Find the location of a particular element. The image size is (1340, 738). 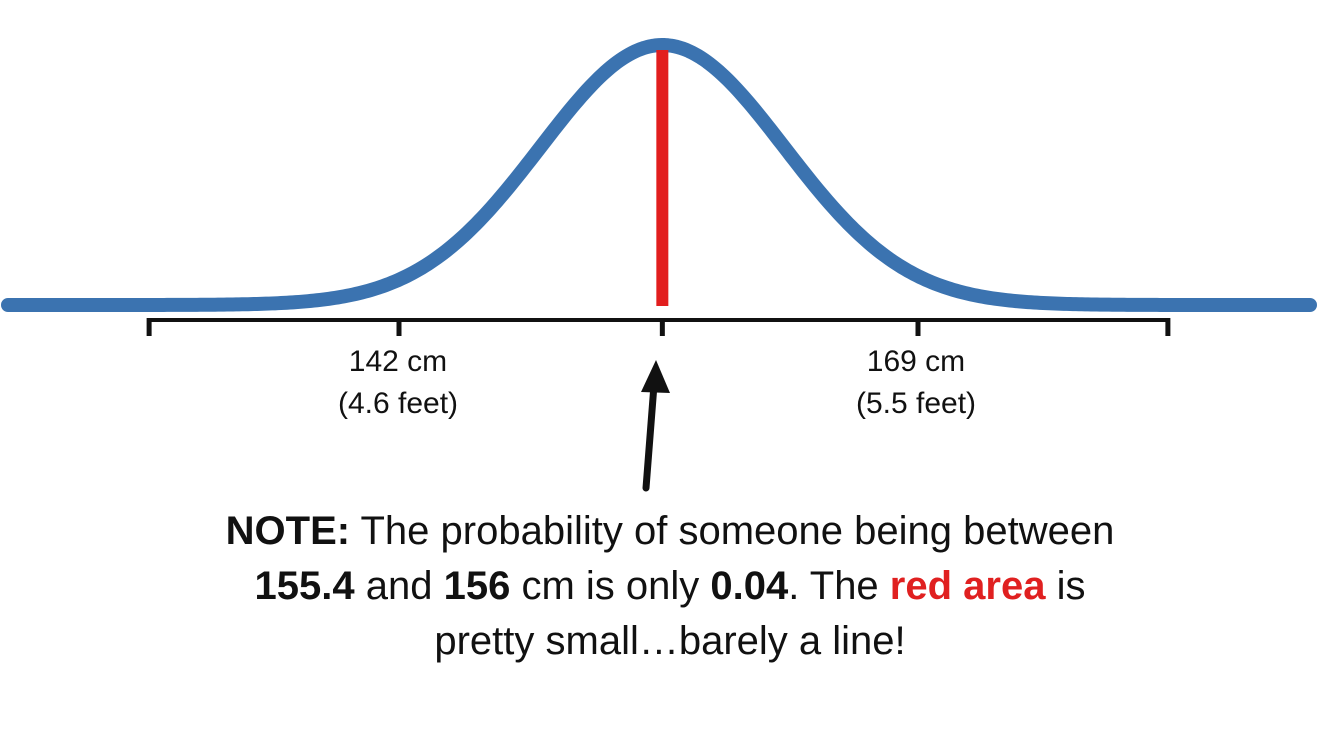

note-low-value: 155.4 is located at coordinates (304, 586).